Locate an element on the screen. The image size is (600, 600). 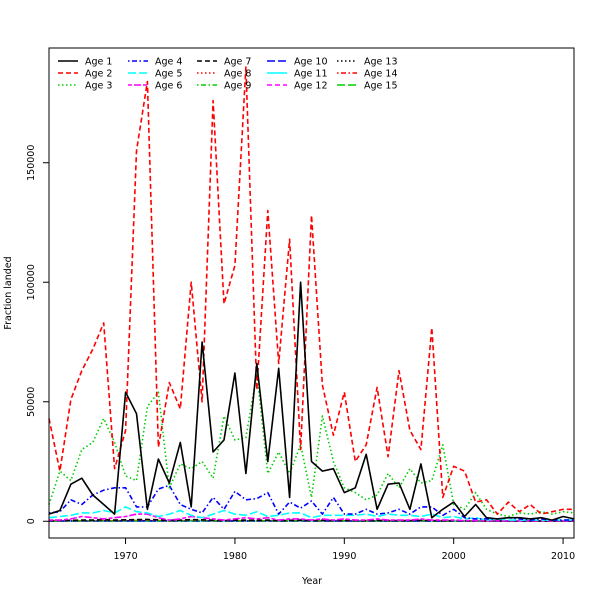
legend-label-age-10: Age 10 is located at coordinates (310, 62).